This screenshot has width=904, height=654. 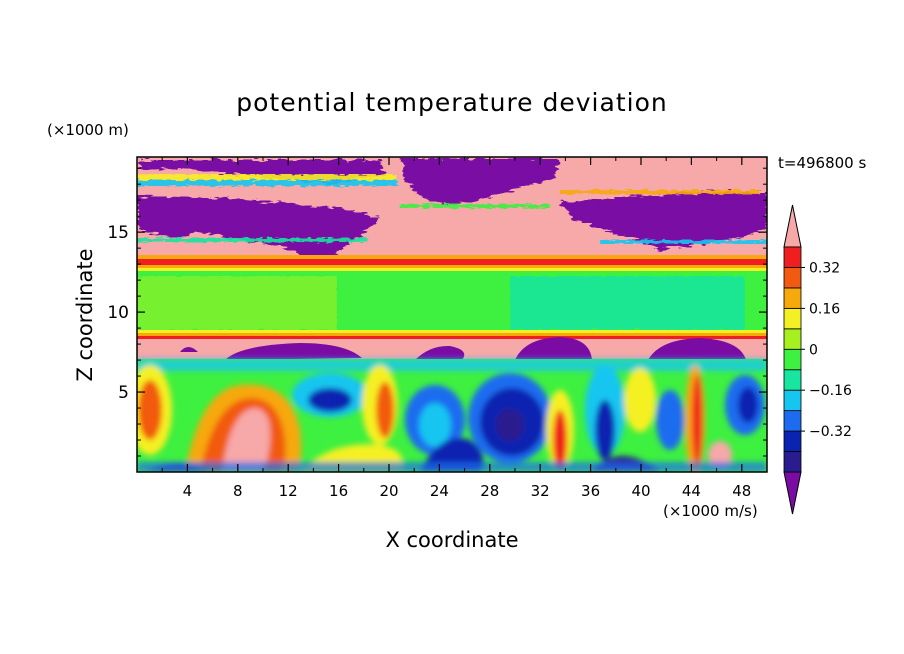 I want to click on x-tick-label: 48, so click(x=741, y=491).